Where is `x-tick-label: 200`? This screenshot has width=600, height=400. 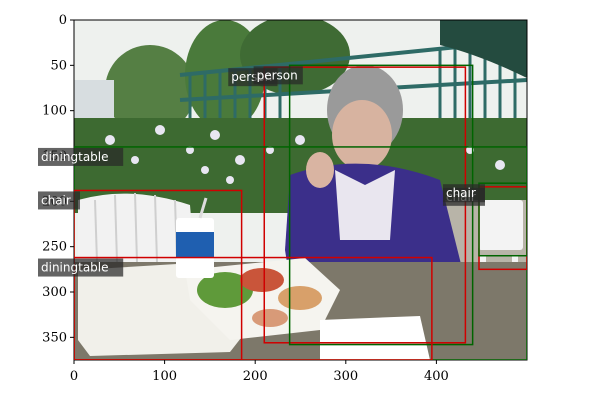
x-tick-label: 200 is located at coordinates (255, 376).